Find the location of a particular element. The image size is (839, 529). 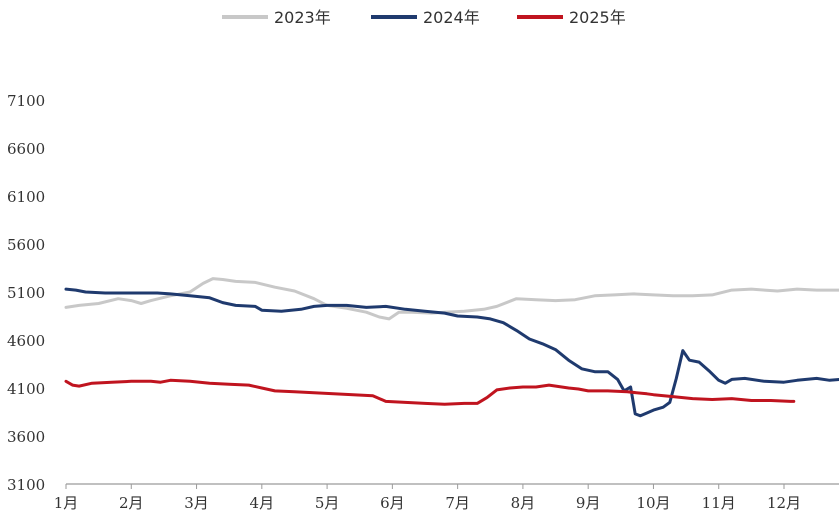

x-tick-label: 10月 is located at coordinates (653, 503).